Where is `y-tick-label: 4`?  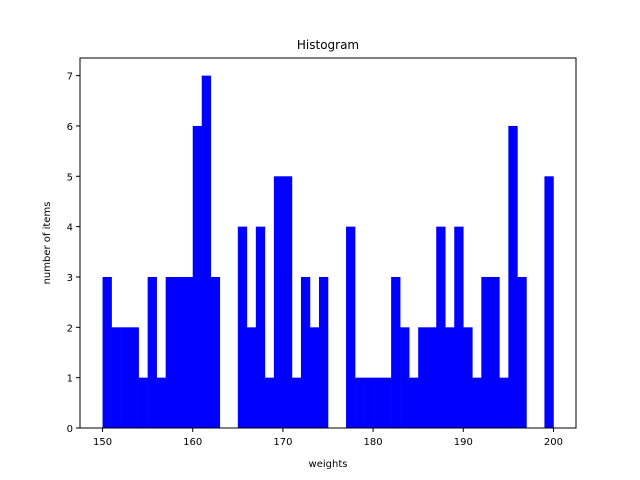
y-tick-label: 4 is located at coordinates (70, 228).